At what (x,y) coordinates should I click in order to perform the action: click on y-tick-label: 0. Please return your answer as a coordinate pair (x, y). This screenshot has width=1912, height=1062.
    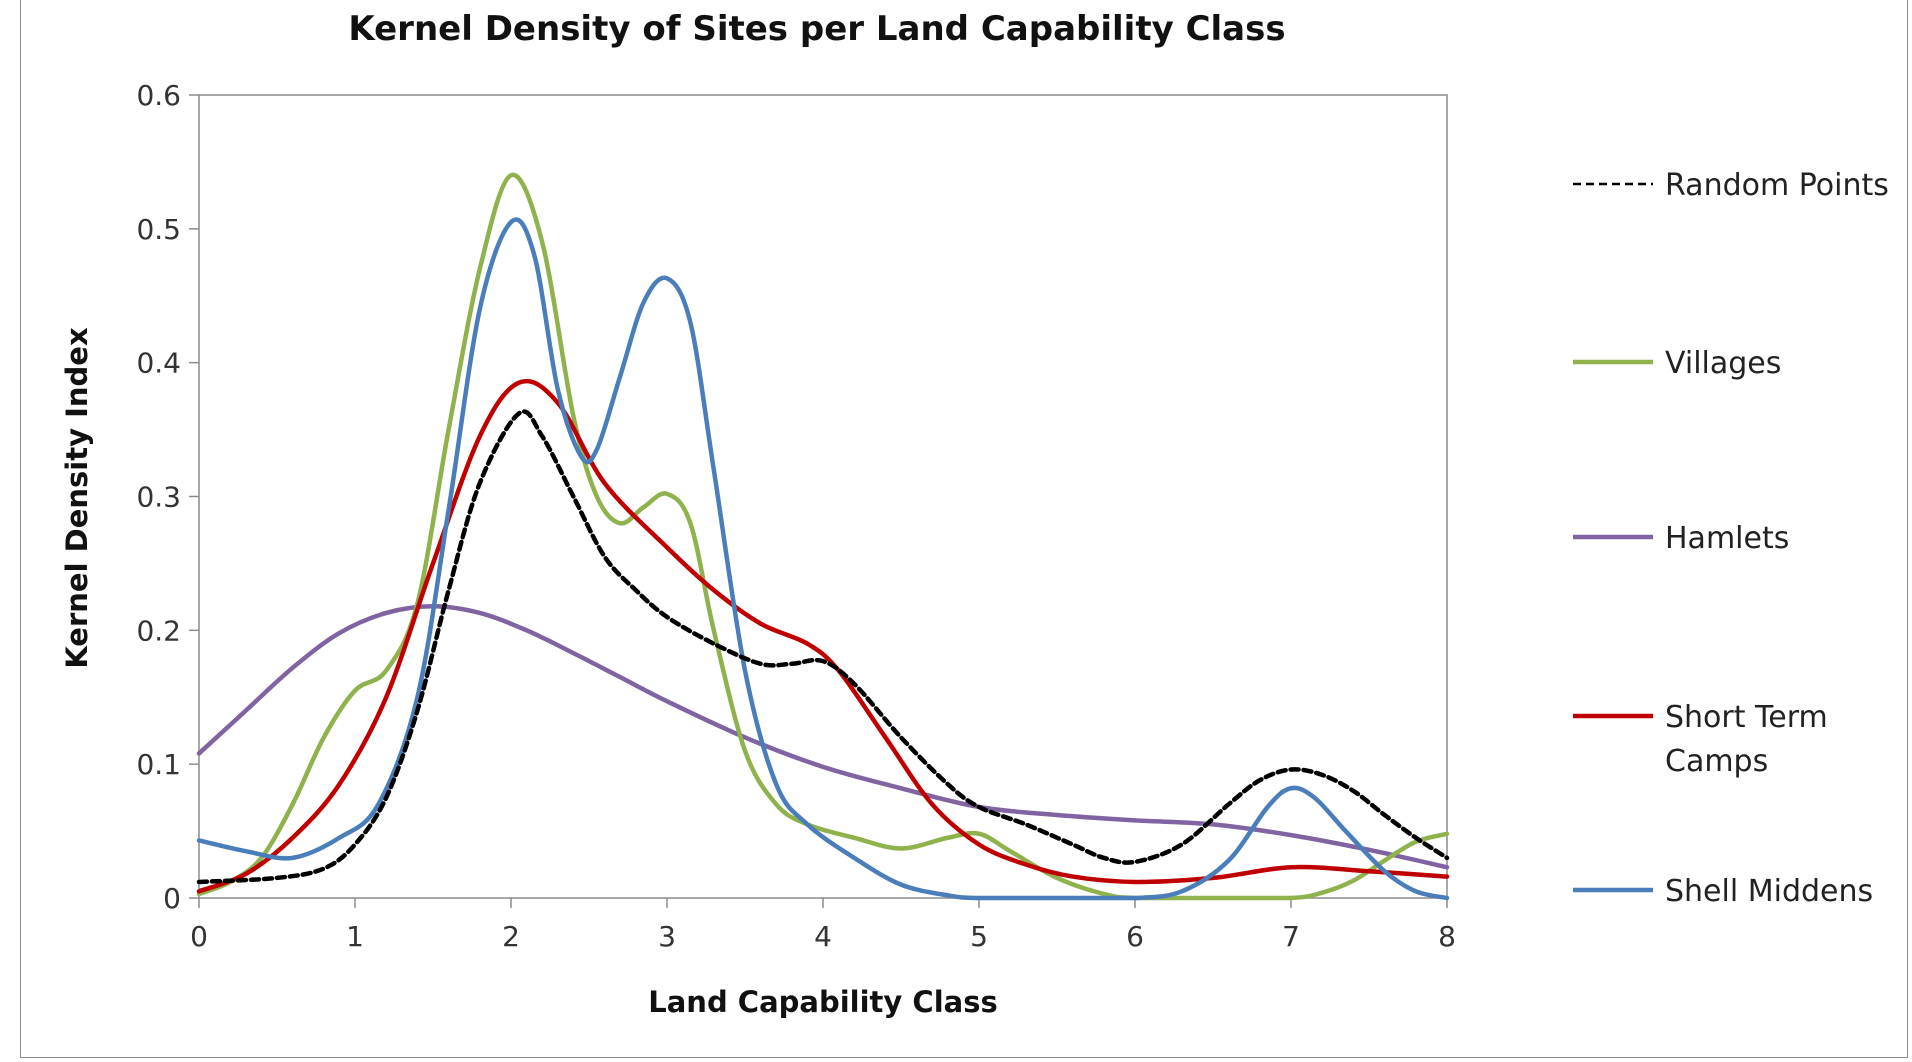
    Looking at the image, I should click on (172, 898).